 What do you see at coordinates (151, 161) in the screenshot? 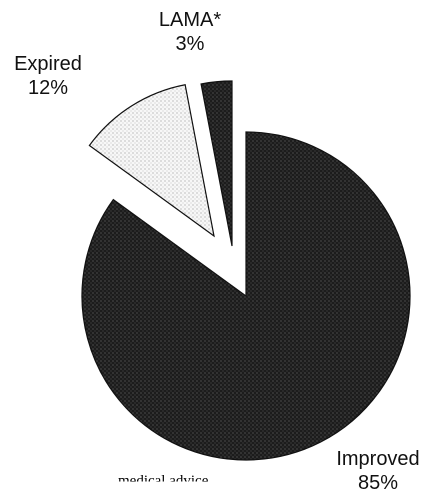
I see `pie-slice-expired` at bounding box center [151, 161].